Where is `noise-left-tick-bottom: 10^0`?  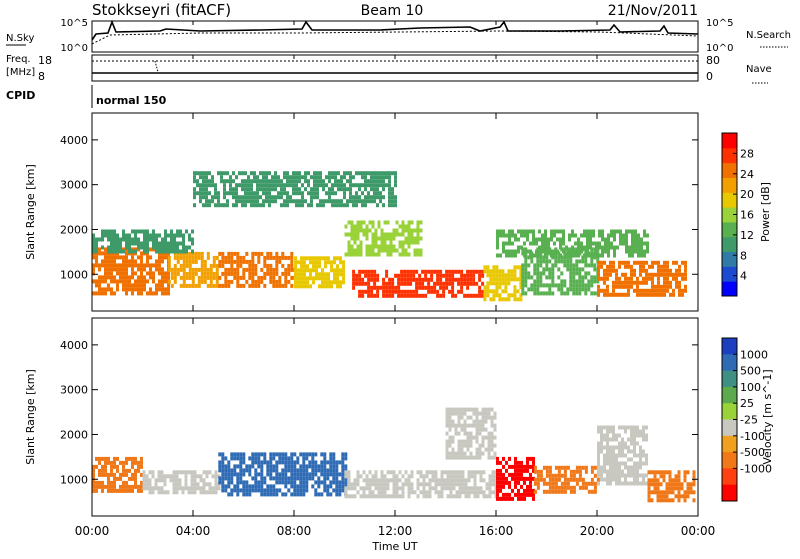
noise-left-tick-bottom: 10^0 is located at coordinates (74, 48).